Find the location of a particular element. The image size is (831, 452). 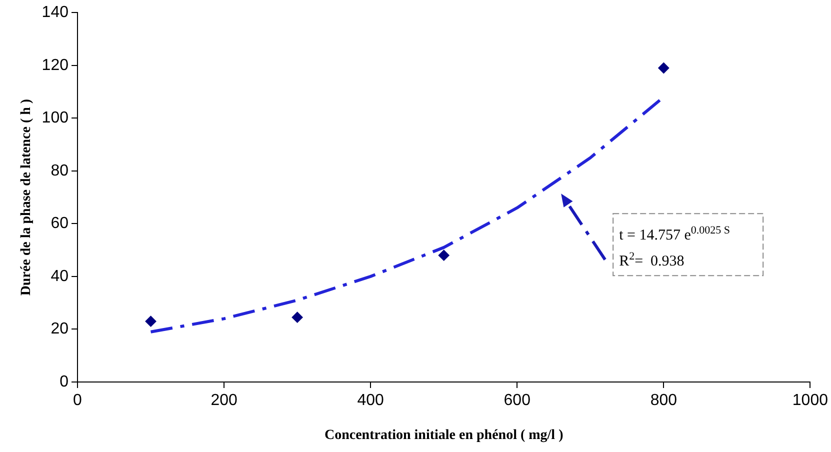

y-tick-label: 140 is located at coordinates (55, 13).